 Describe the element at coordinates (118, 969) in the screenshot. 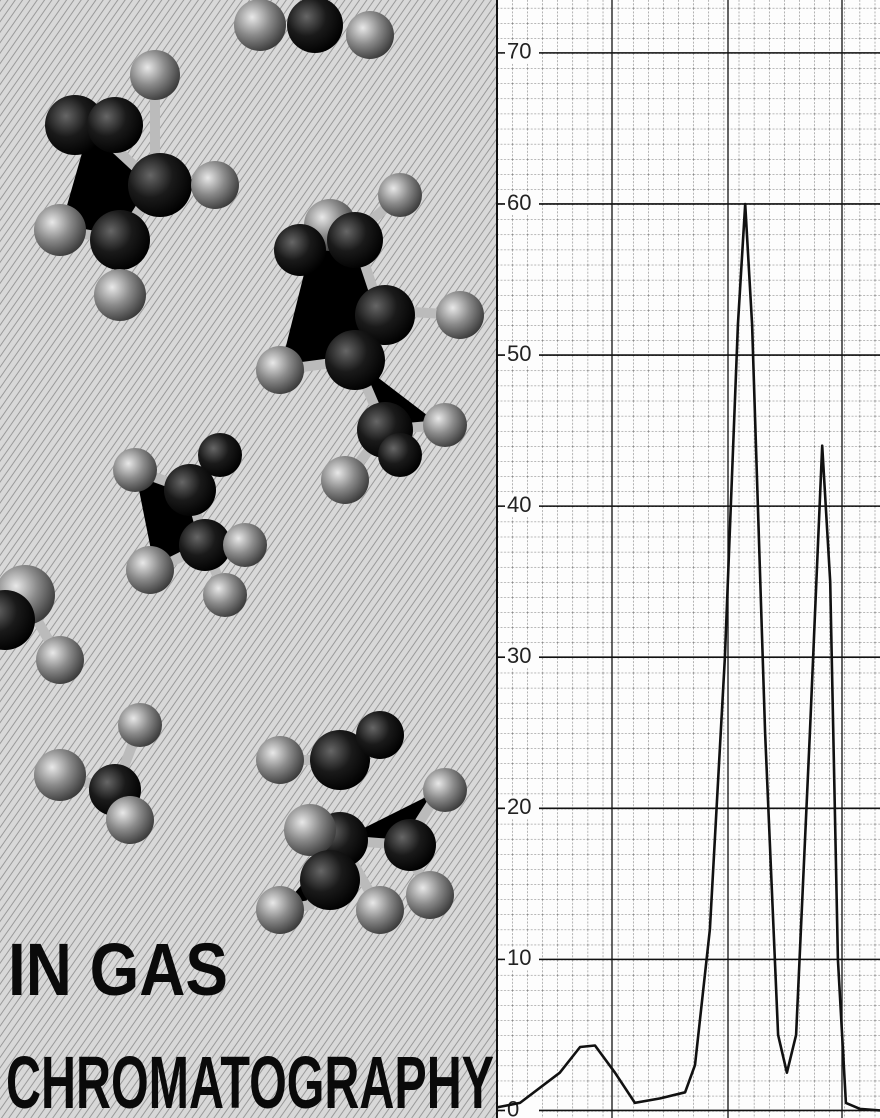

I see `caption-line: IN GAS` at that location.